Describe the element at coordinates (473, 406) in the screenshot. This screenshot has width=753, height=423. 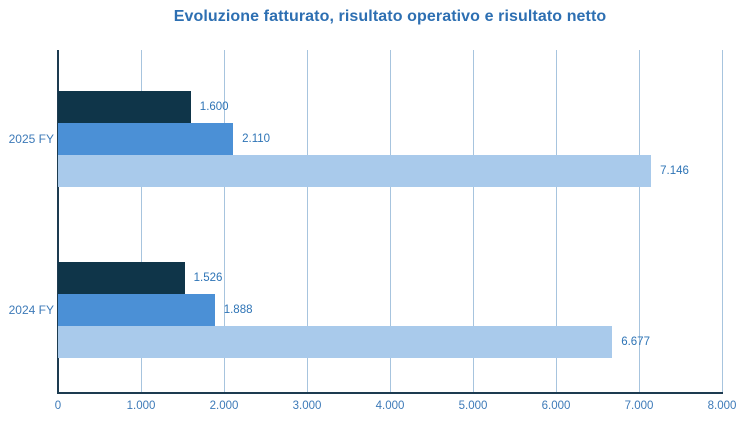
I see `x-tick-label: 5.000` at that location.